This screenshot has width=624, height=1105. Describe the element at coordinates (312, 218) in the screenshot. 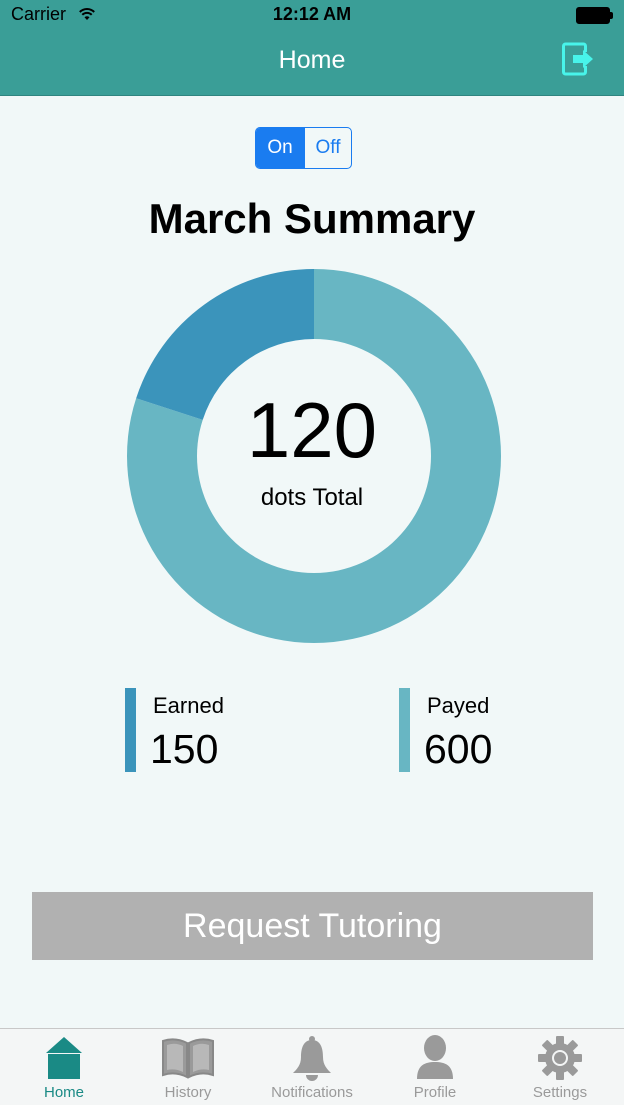

I see `summary-title: March Summary` at that location.